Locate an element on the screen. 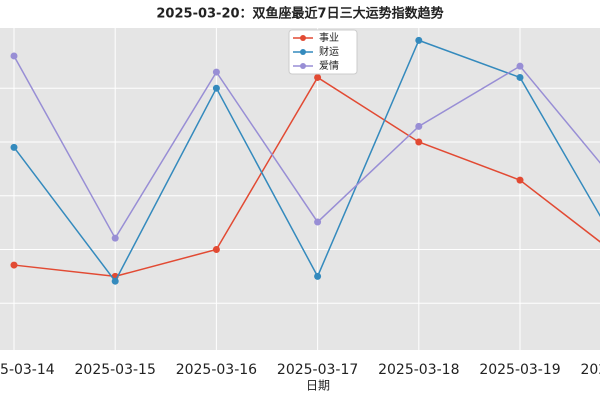 This screenshot has width=600, height=400. x-tick-label: 2025-03-20 is located at coordinates (590, 370).